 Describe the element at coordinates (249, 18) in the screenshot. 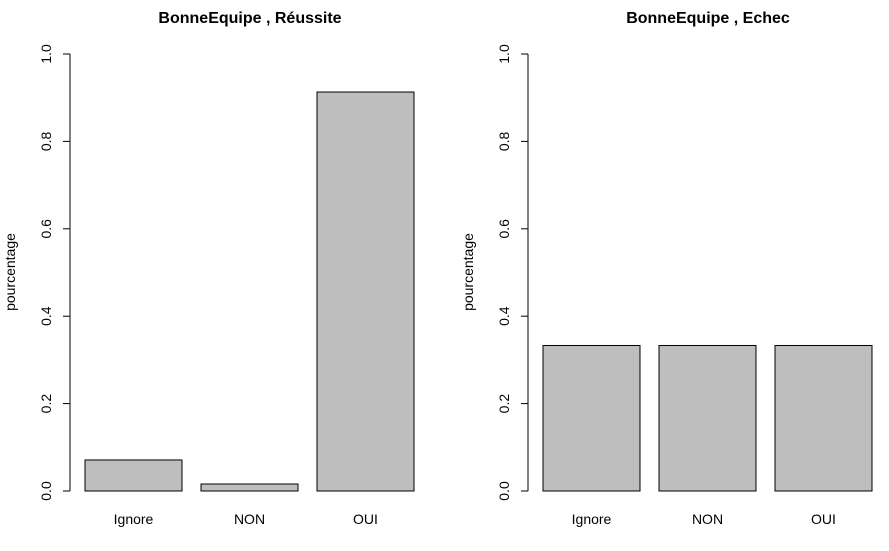

I see `chart-title: BonneEquipe , Réussite` at that location.